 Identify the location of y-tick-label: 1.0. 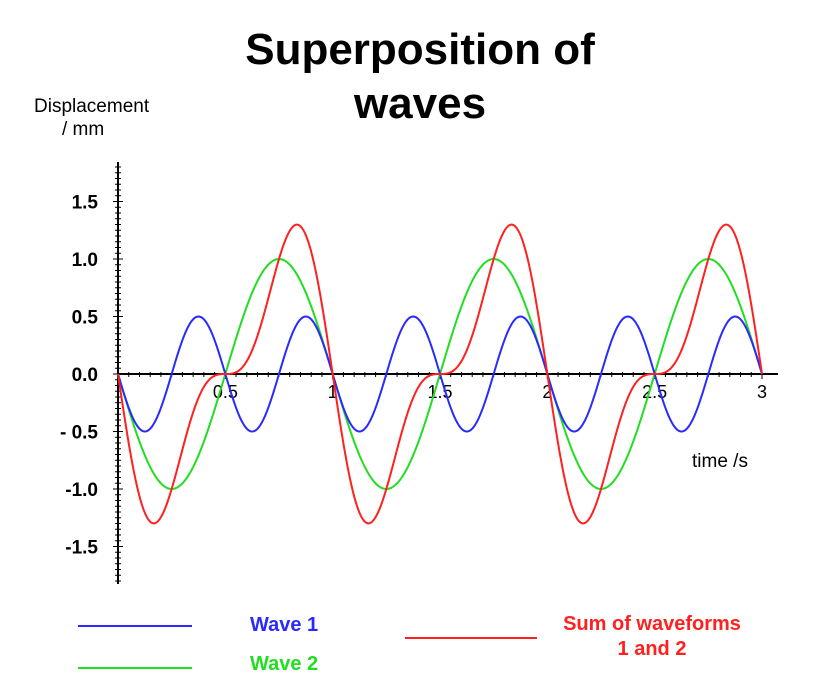
(85, 260).